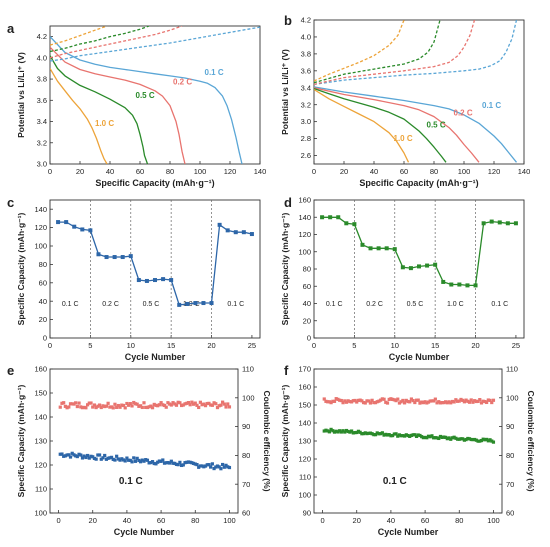 The width and height of the screenshot is (550, 547). Describe the element at coordinates (79, 116) in the screenshot. I see `series-line-1-0-c` at that location.